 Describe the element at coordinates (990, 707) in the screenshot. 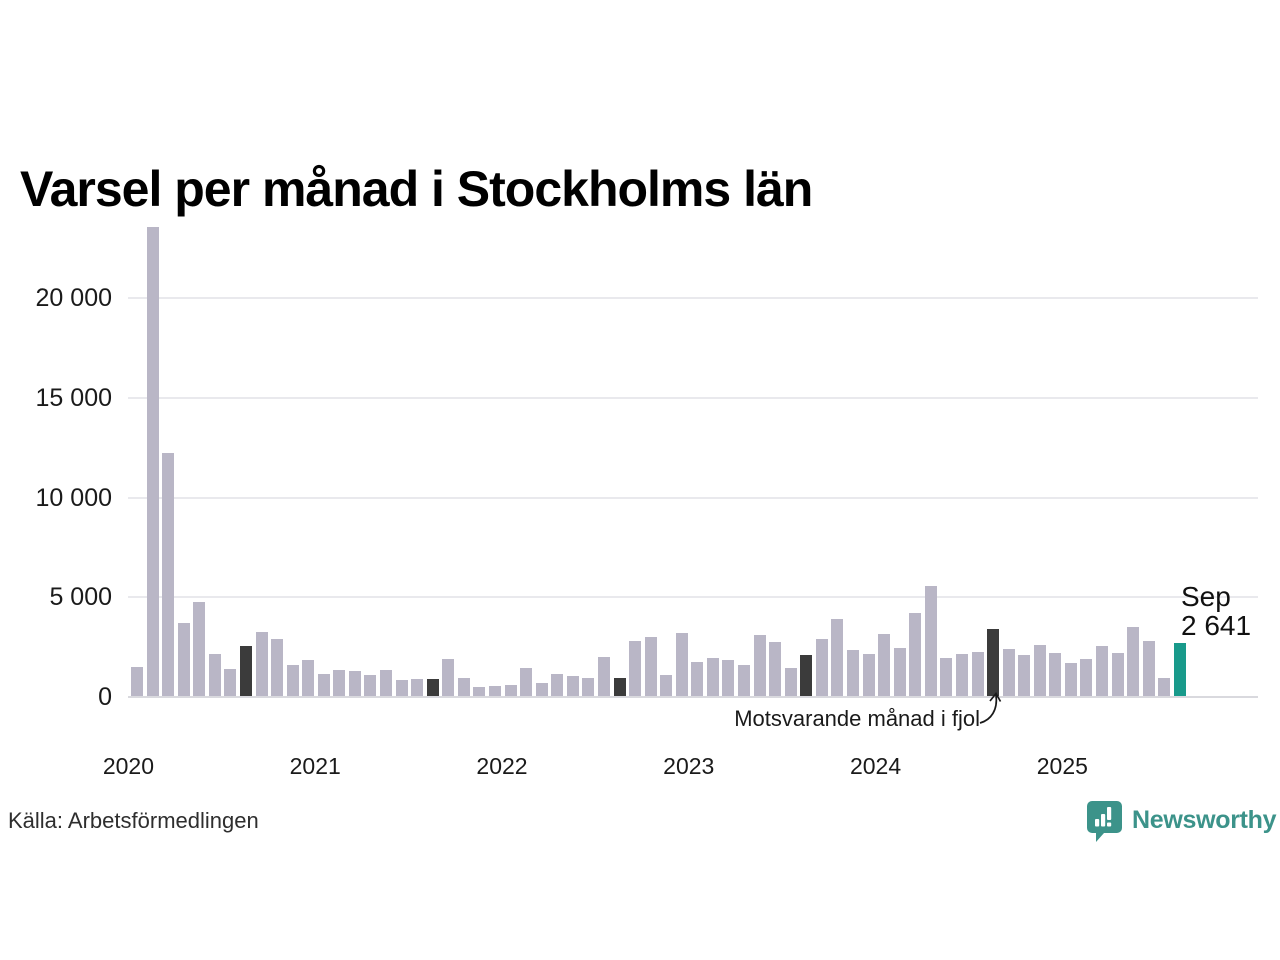

I see `annotation-arrow-icon` at that location.